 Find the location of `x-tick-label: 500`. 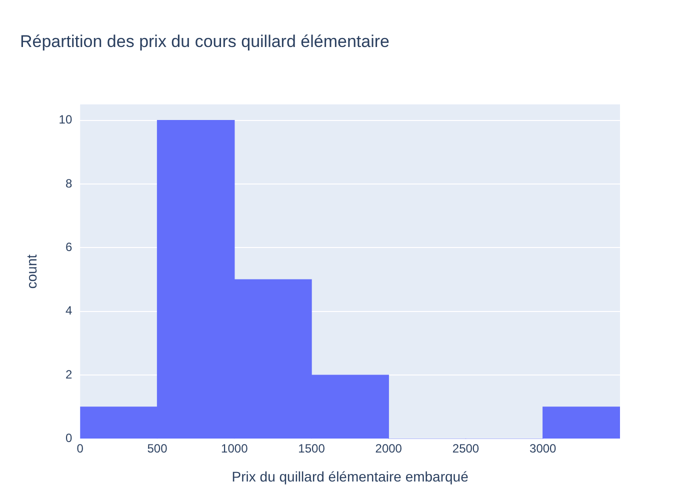

x-tick-label: 500 is located at coordinates (157, 448).